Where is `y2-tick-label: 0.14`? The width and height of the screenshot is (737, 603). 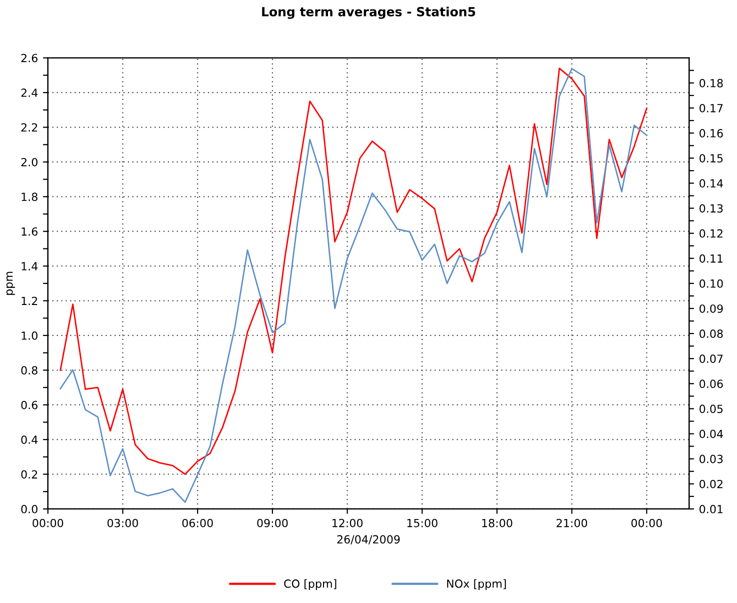 y2-tick-label: 0.14 is located at coordinates (711, 183).